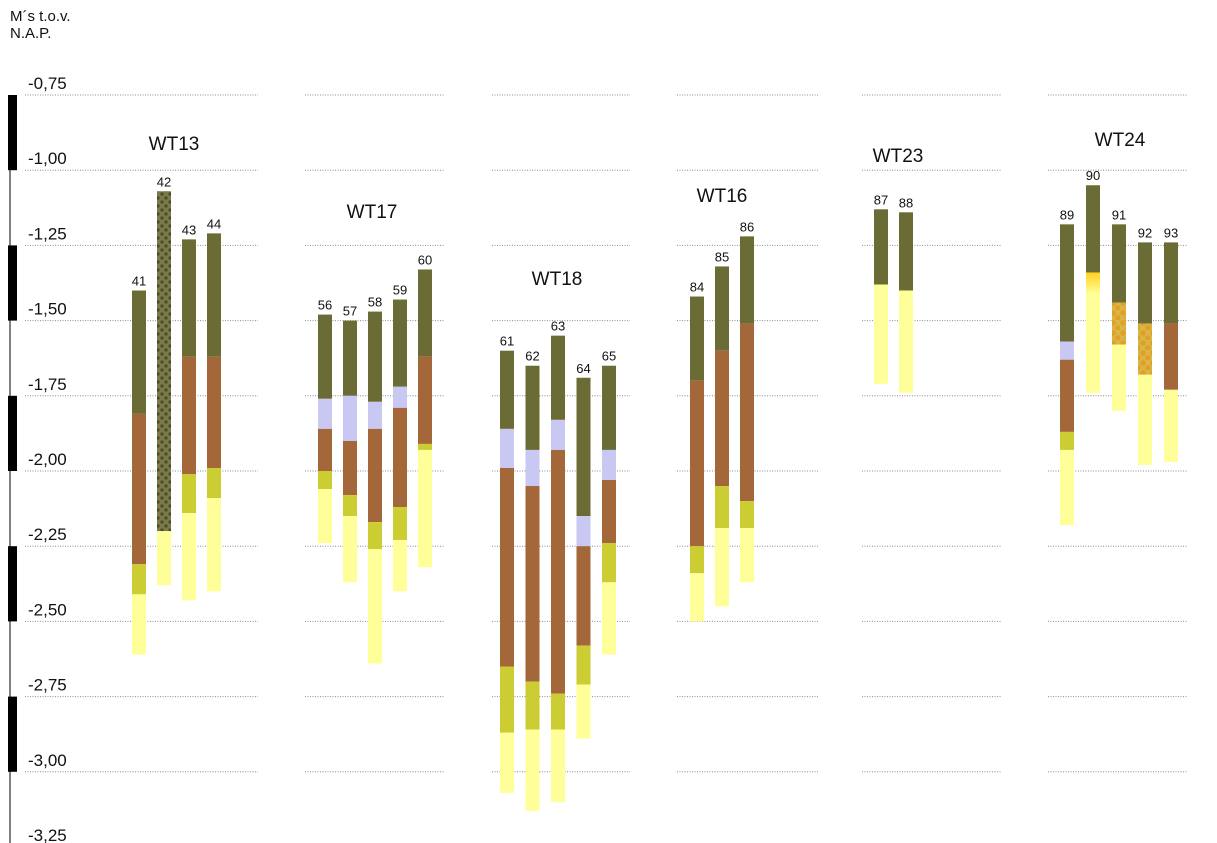 The image size is (1217, 843). What do you see at coordinates (350, 311) in the screenshot?
I see `core-id-label: 57` at bounding box center [350, 311].